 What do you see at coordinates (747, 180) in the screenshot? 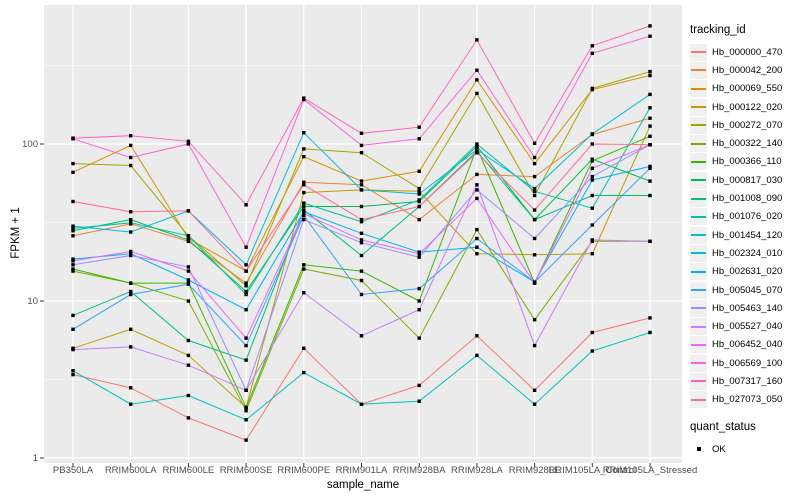
I see `legend-label: Hb_000817_030` at bounding box center [747, 180].